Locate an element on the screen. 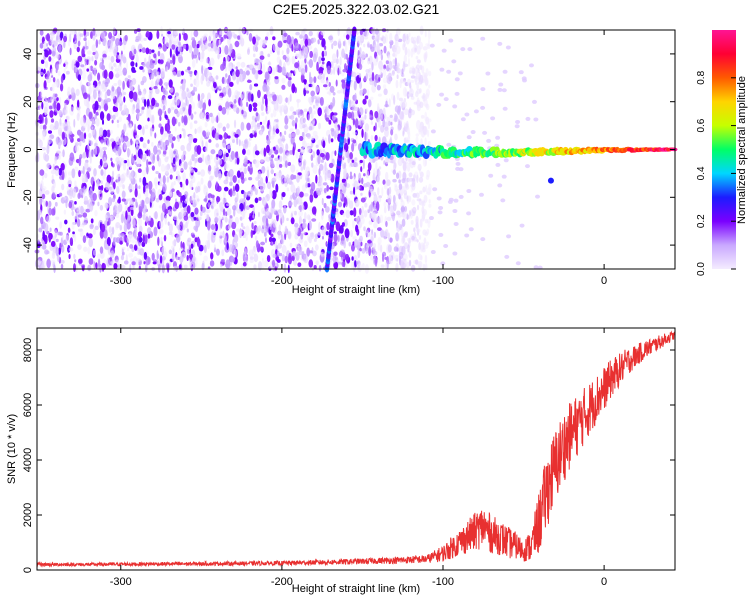 The height and width of the screenshot is (605, 750). spectrogram-y-tick-label: 40 is located at coordinates (28, 54).